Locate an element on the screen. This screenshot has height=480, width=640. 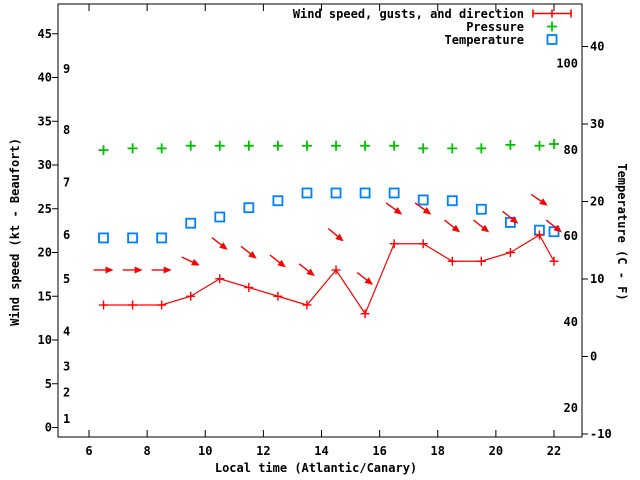
kt-tick-label: 35 is located at coordinates (45, 121).